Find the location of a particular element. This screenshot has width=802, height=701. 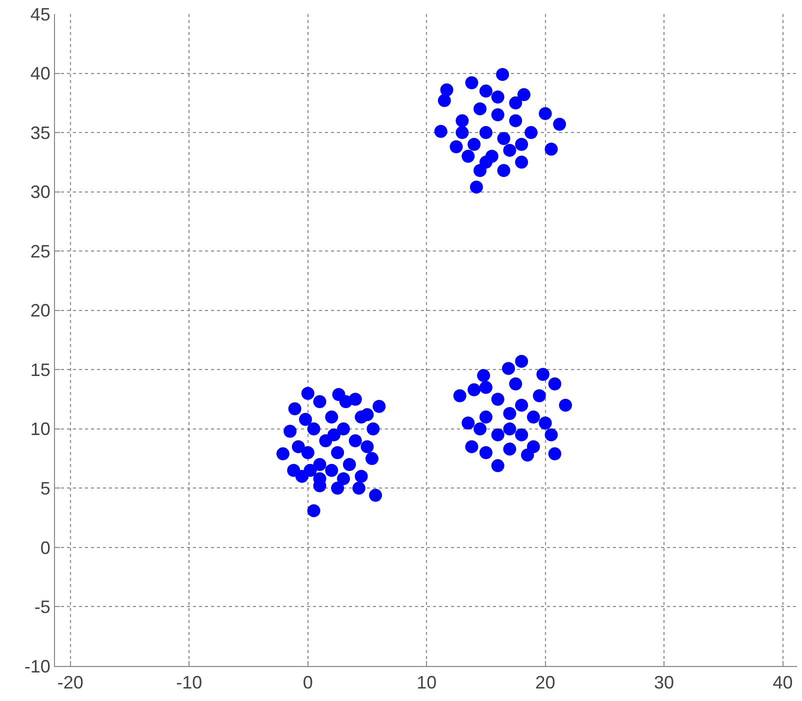

x-tick-label: 30 is located at coordinates (664, 682).